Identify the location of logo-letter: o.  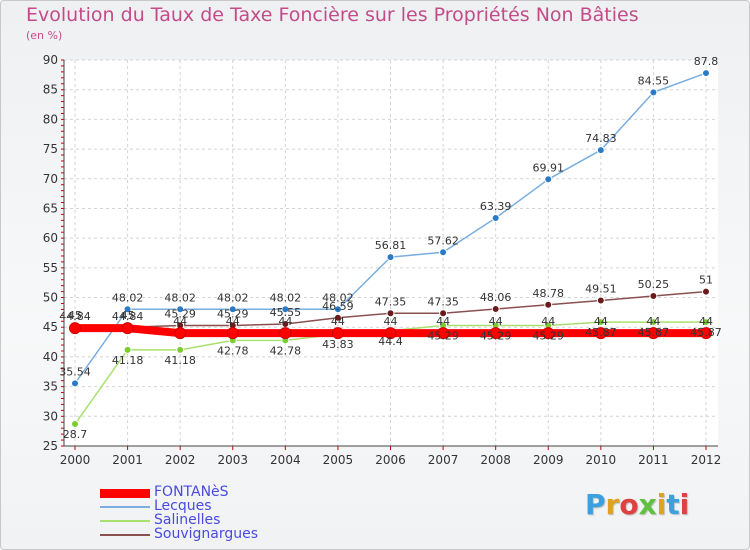
(629, 504).